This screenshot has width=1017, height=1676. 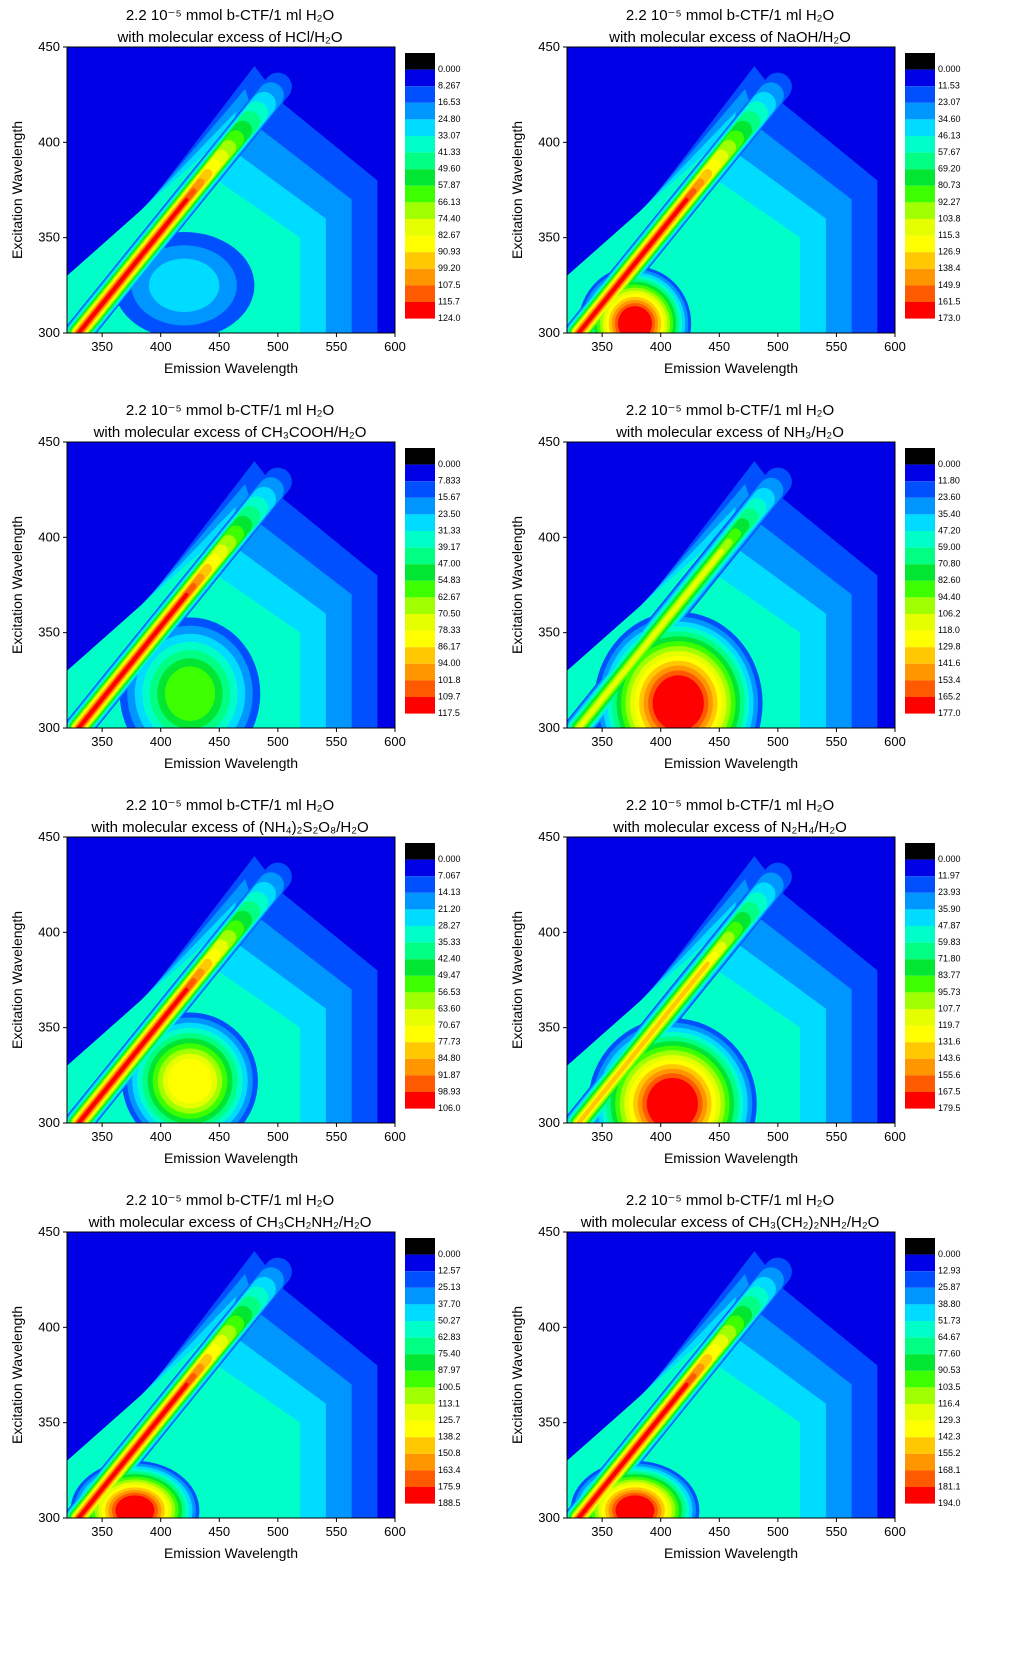 I want to click on colorbar-label: 179.5, so click(x=949, y=1108).